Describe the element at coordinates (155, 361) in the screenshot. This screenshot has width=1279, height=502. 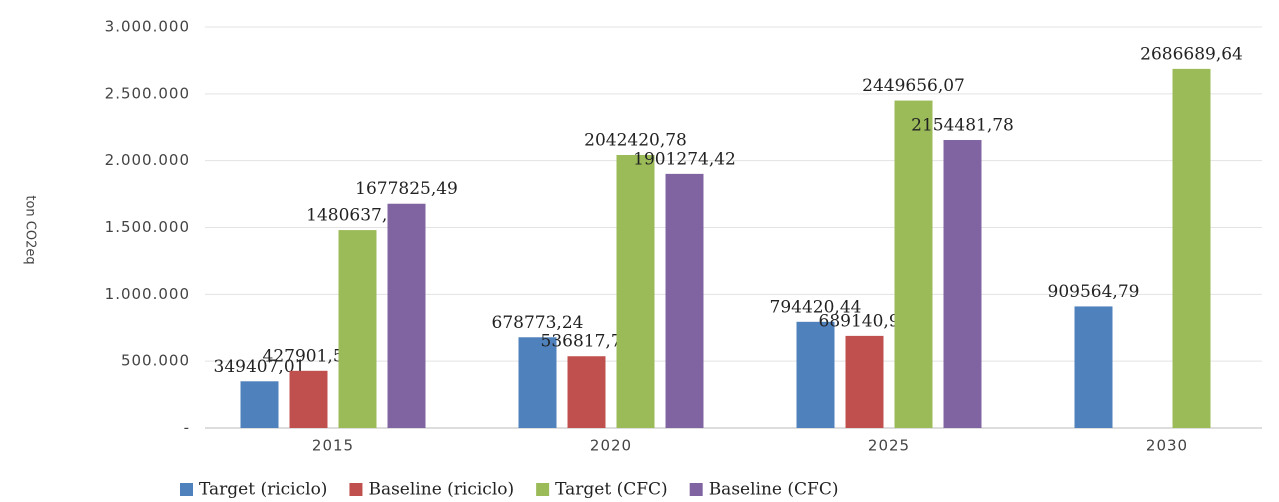
I see `y-tick-label: 500.000` at that location.